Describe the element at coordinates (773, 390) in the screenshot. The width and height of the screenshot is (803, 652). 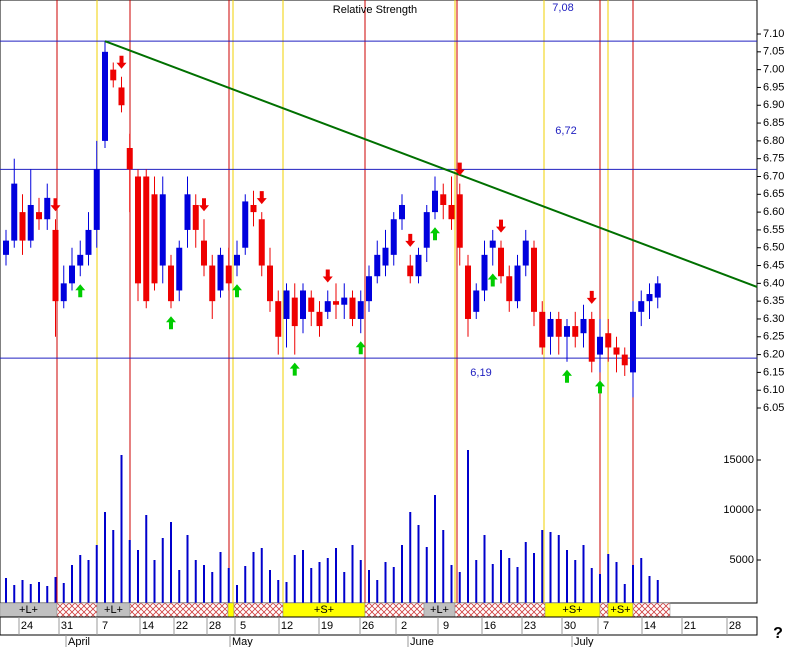
I see `y-tick-label: 6.10` at that location.